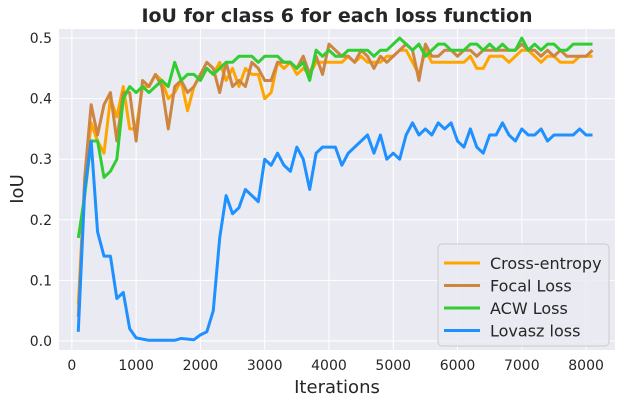  What do you see at coordinates (71, 366) in the screenshot?
I see `x-tick-label: 0` at bounding box center [71, 366].